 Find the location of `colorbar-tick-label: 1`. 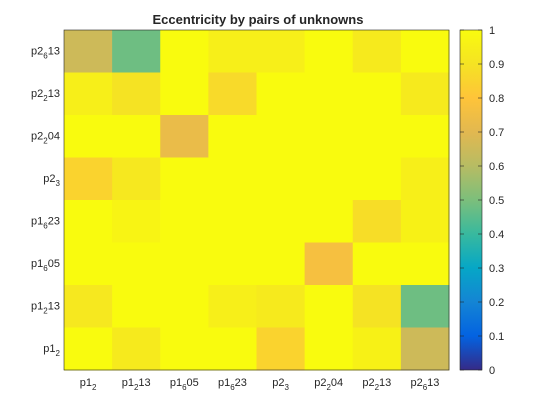

colorbar-tick-label: 1 is located at coordinates (492, 31).